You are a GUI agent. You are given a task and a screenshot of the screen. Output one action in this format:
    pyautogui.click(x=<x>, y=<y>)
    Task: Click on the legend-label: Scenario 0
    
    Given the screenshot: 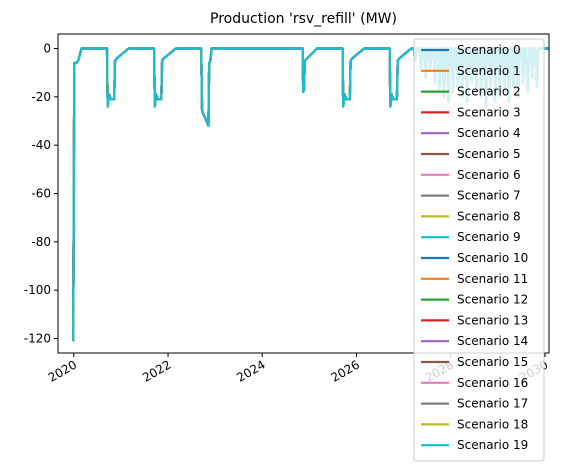 What is the action you would take?
    pyautogui.click(x=489, y=50)
    